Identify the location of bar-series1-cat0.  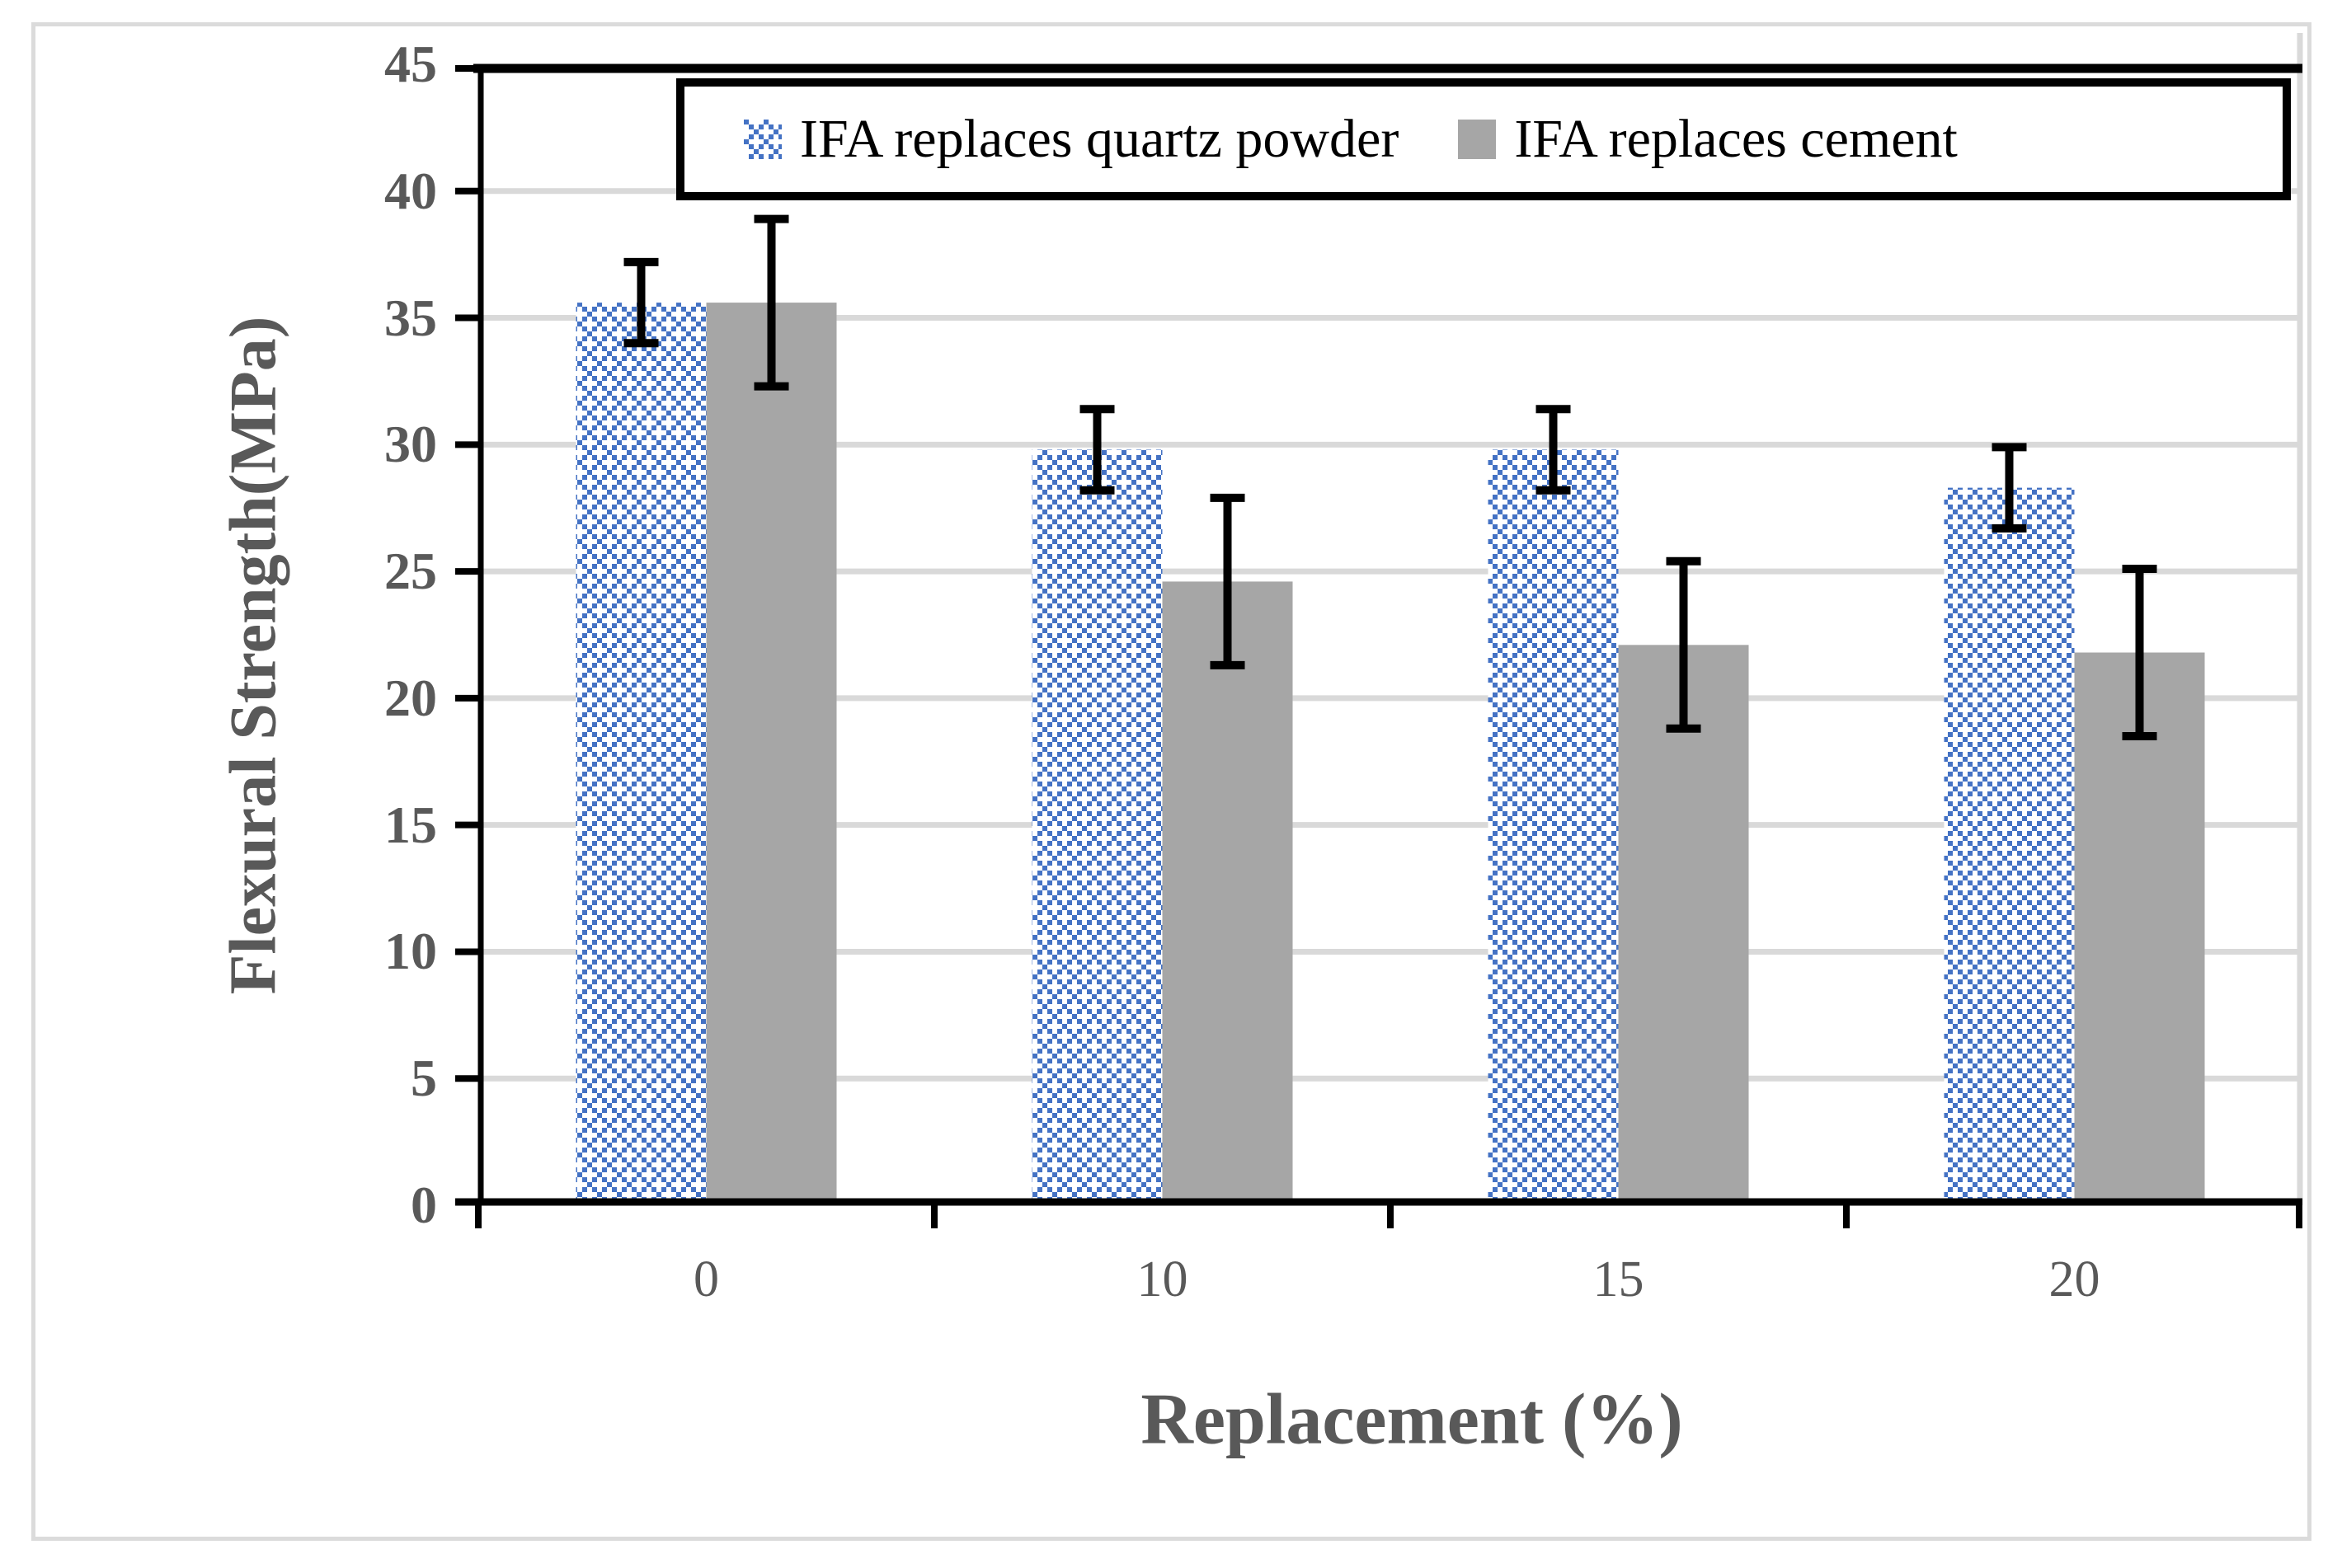
(772, 754).